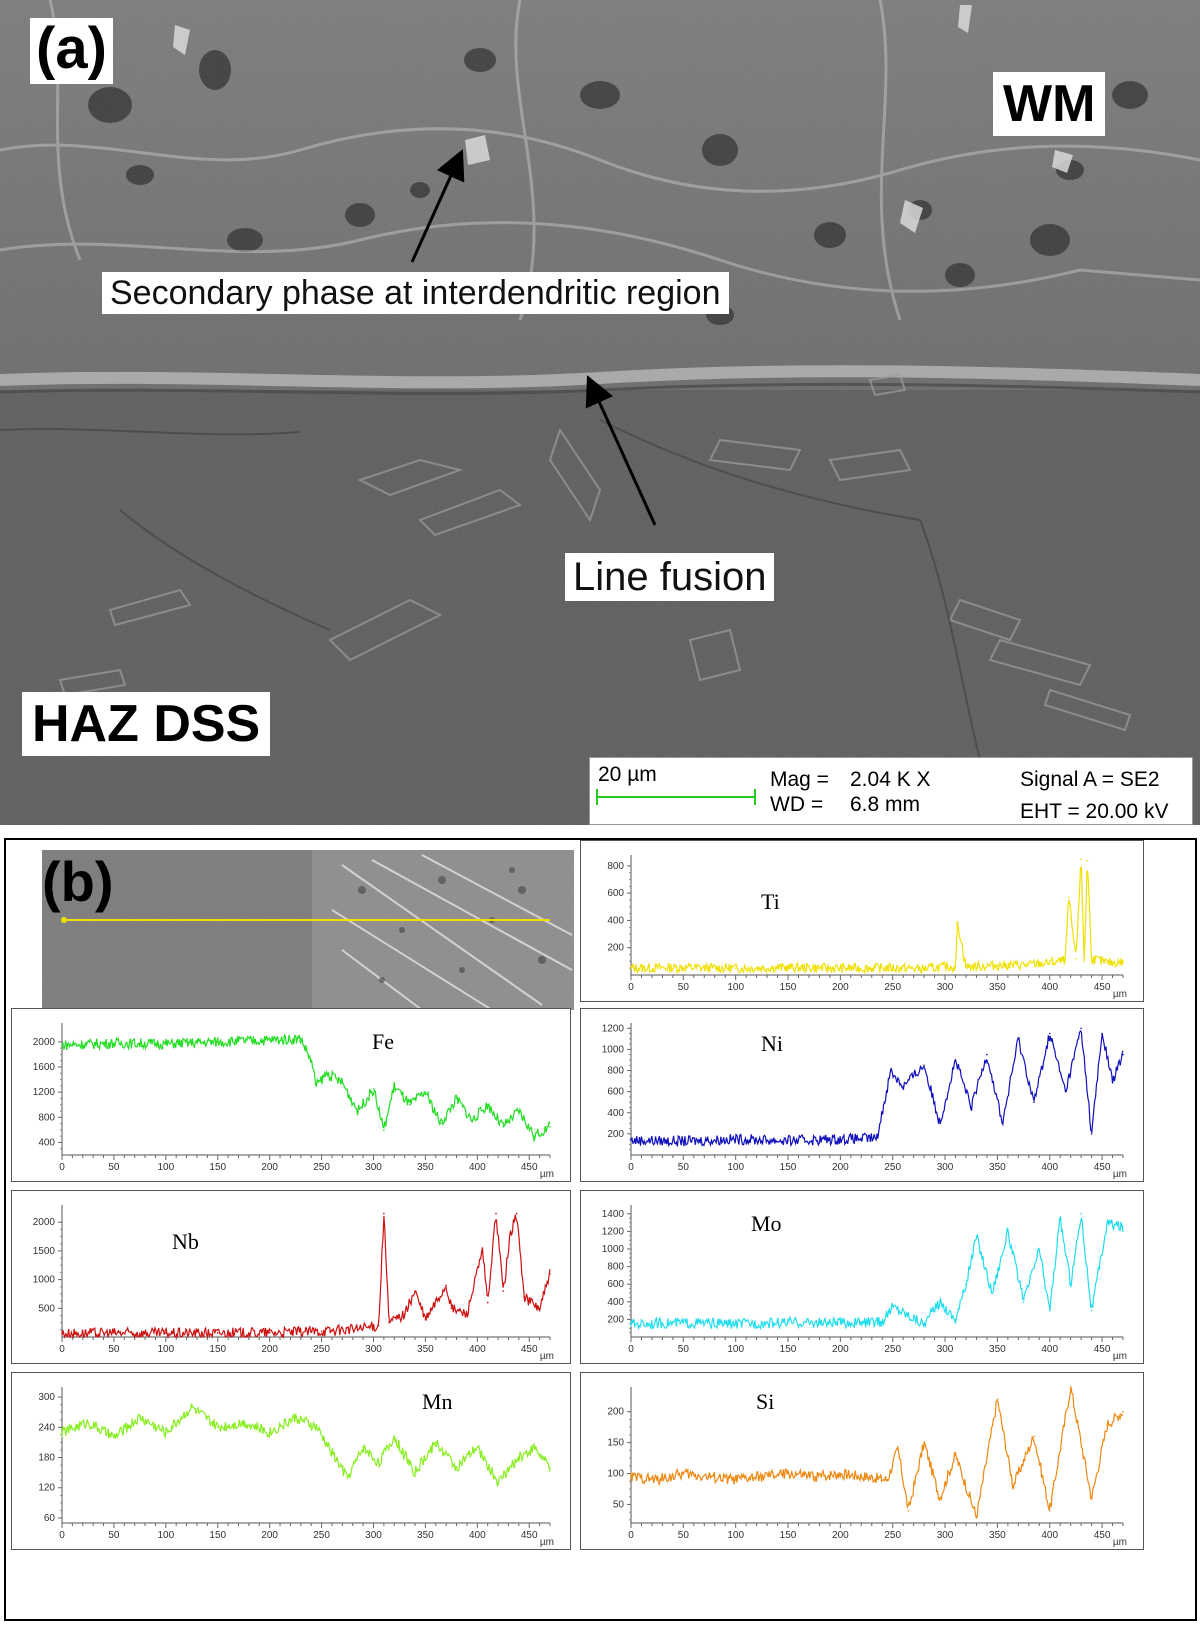 The image size is (1200, 1625). I want to click on weld-metal-label: WM, so click(1049, 104).